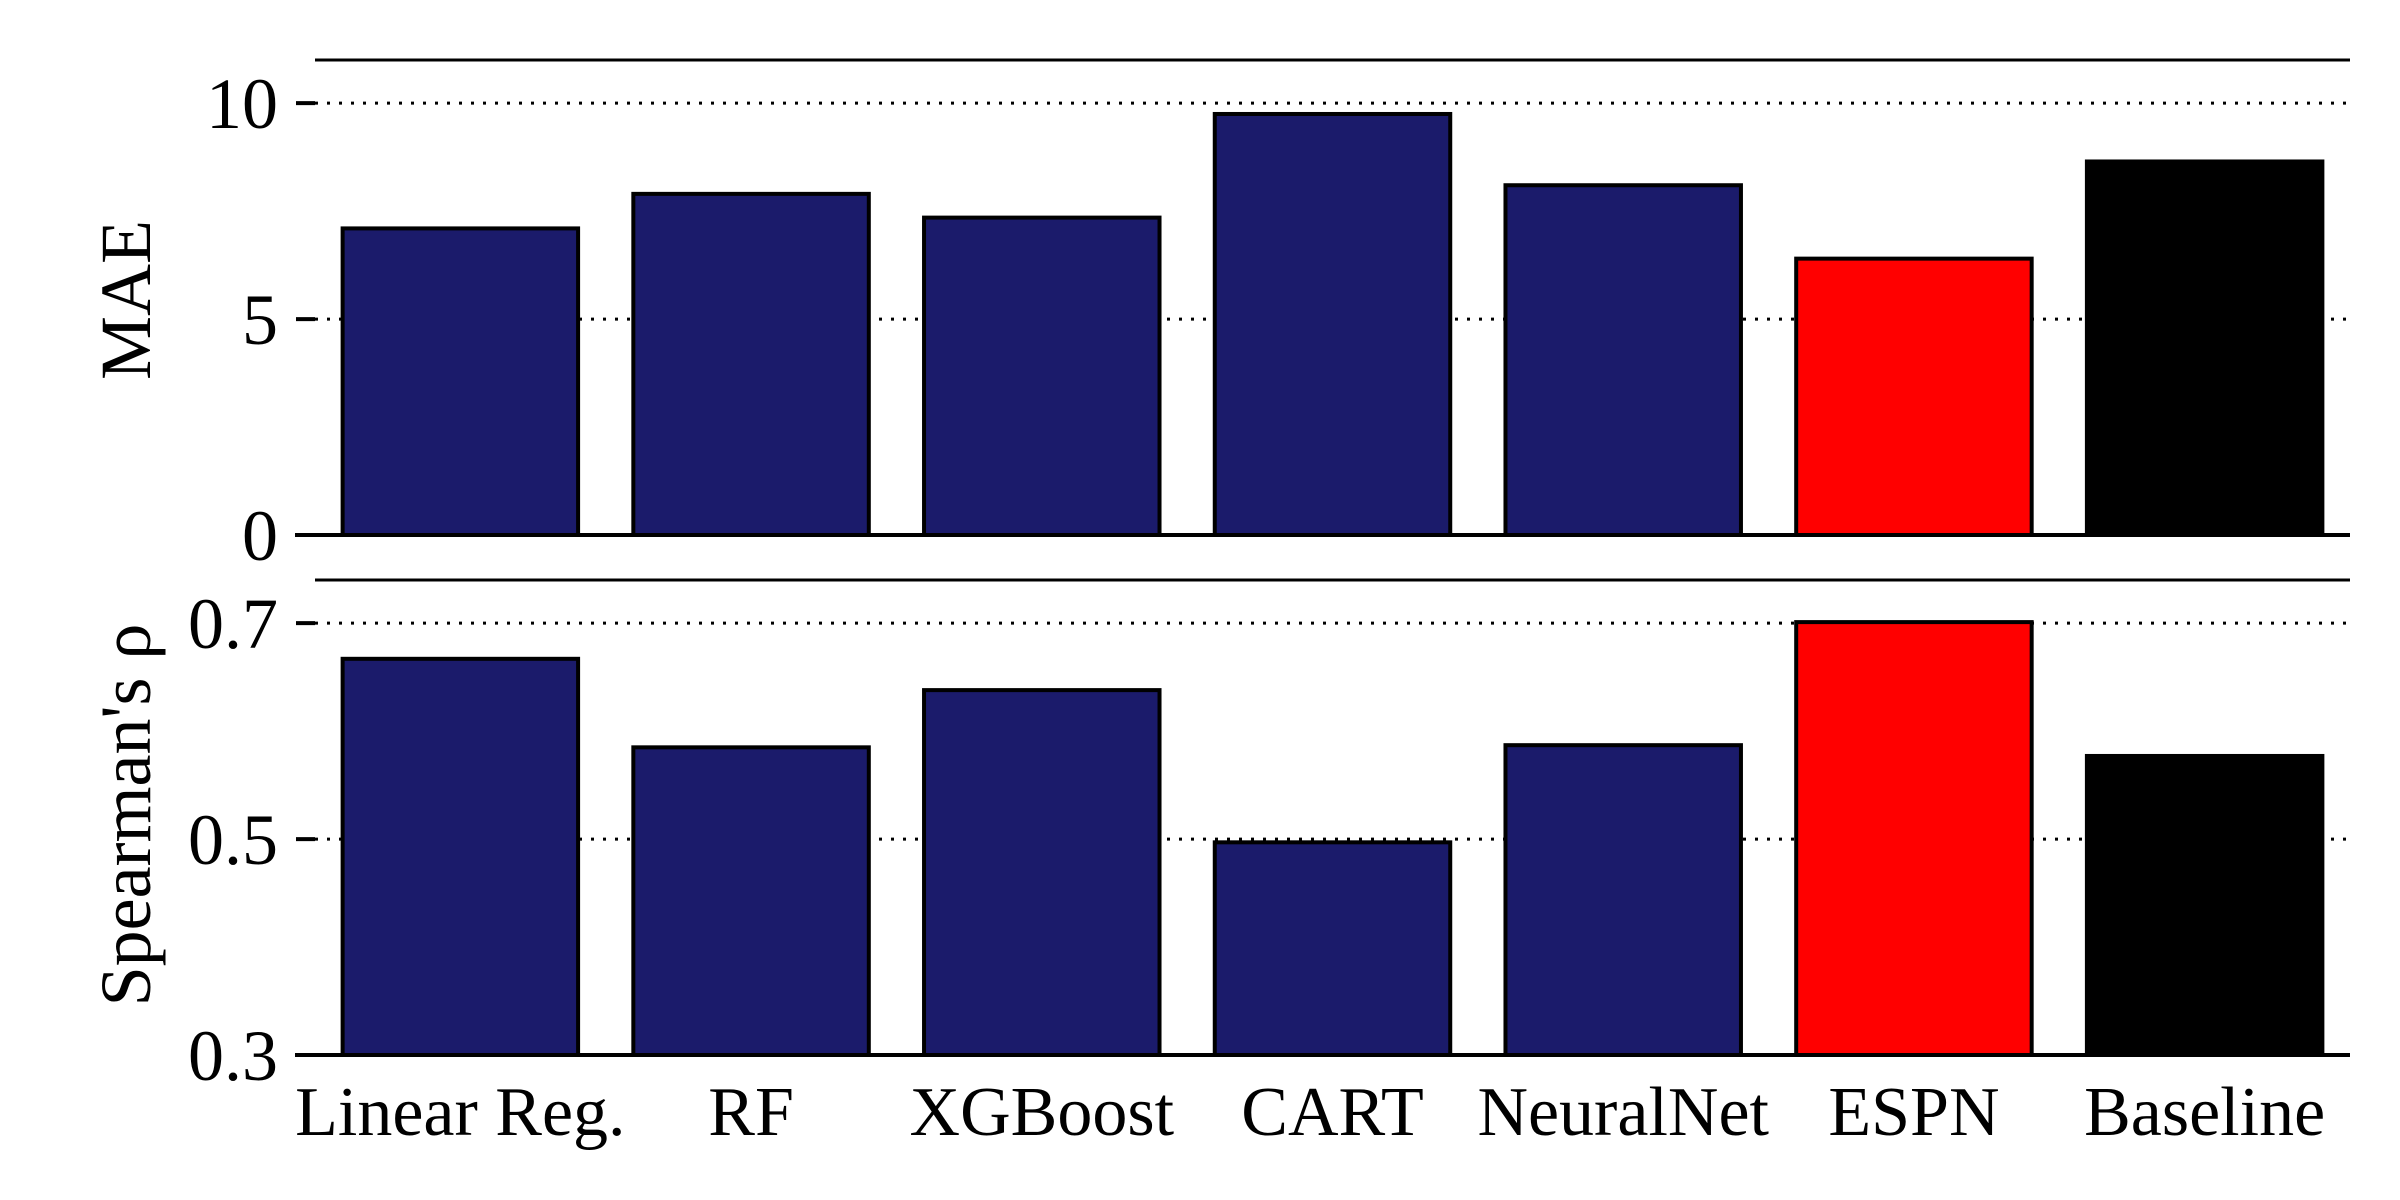  I want to click on spearman-bar-linear-reg, so click(460, 856).